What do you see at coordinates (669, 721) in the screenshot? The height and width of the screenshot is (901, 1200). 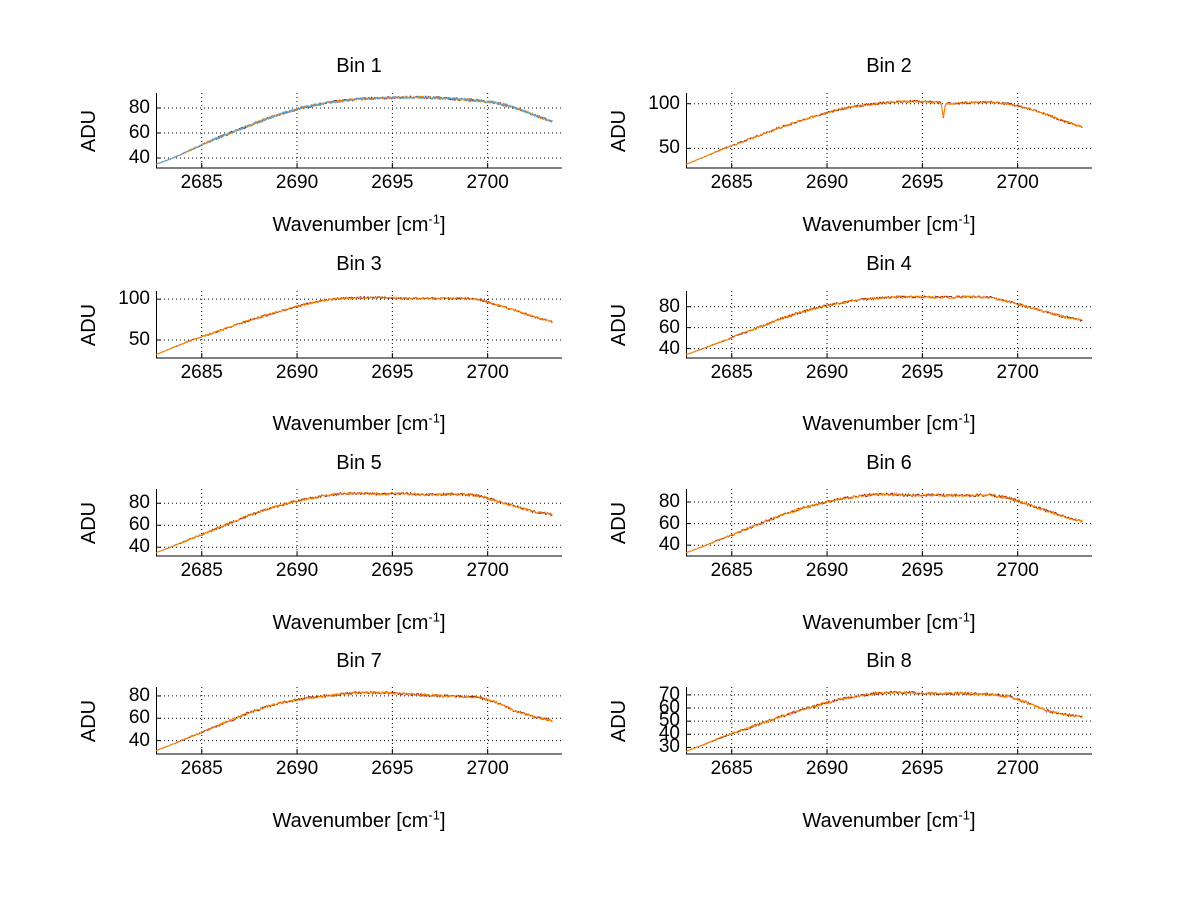 I see `y-tick-label: 50` at bounding box center [669, 721].